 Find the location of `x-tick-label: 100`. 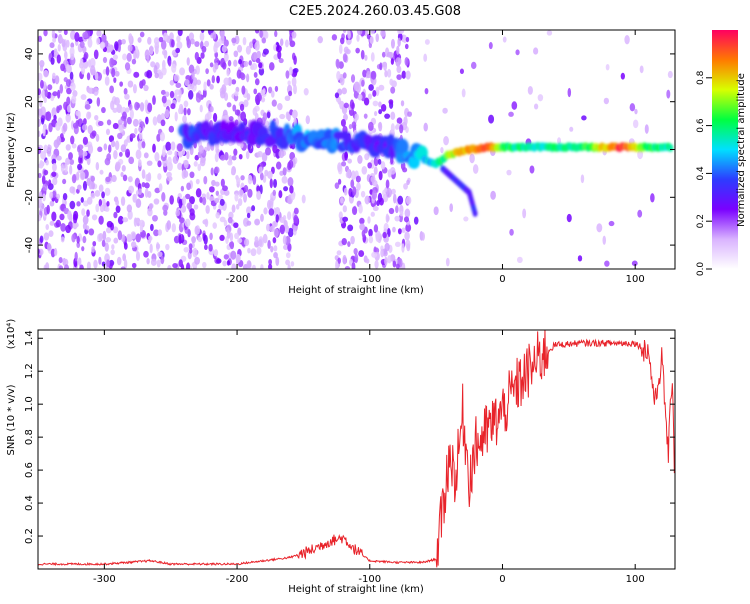

x-tick-label: 100 is located at coordinates (635, 579).